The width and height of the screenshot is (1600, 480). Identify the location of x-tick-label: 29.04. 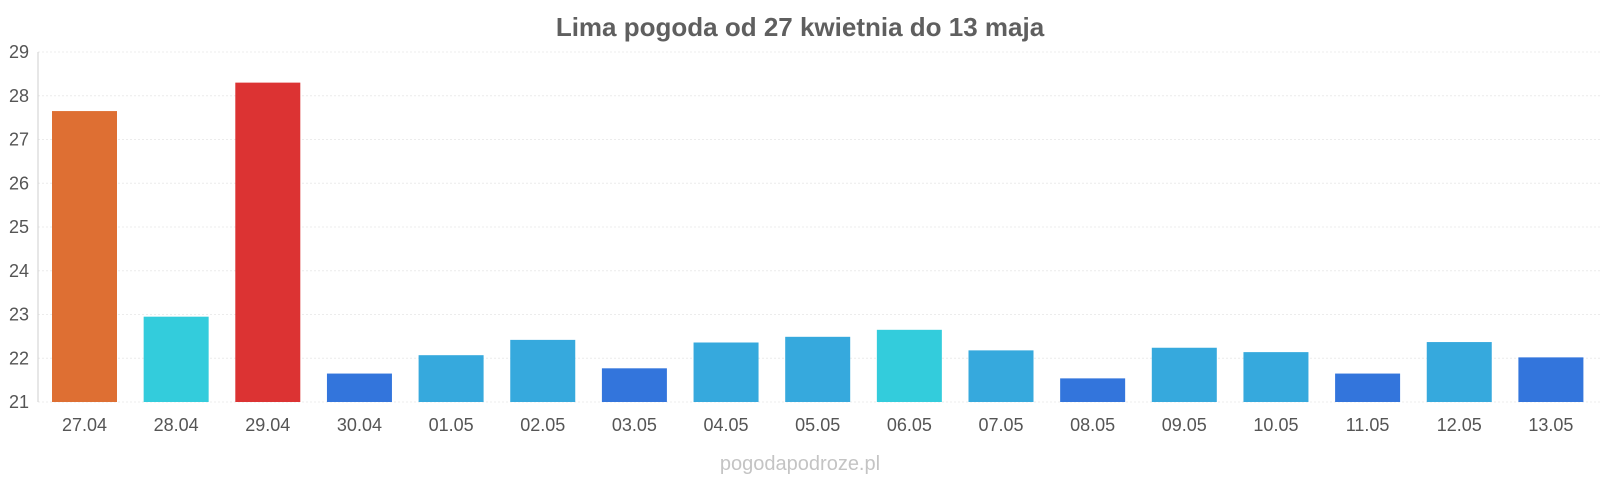
(267, 425).